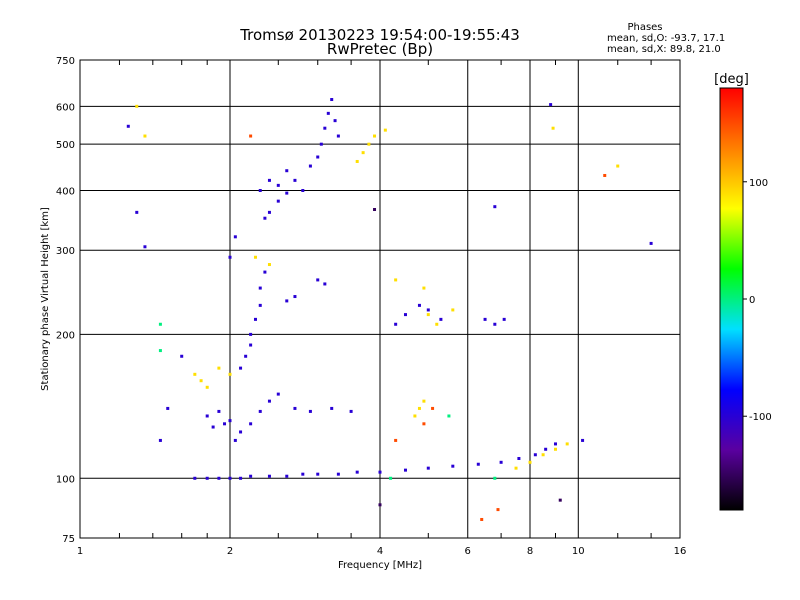  What do you see at coordinates (65, 251) in the screenshot?
I see `y-tick-label: 300` at bounding box center [65, 251].